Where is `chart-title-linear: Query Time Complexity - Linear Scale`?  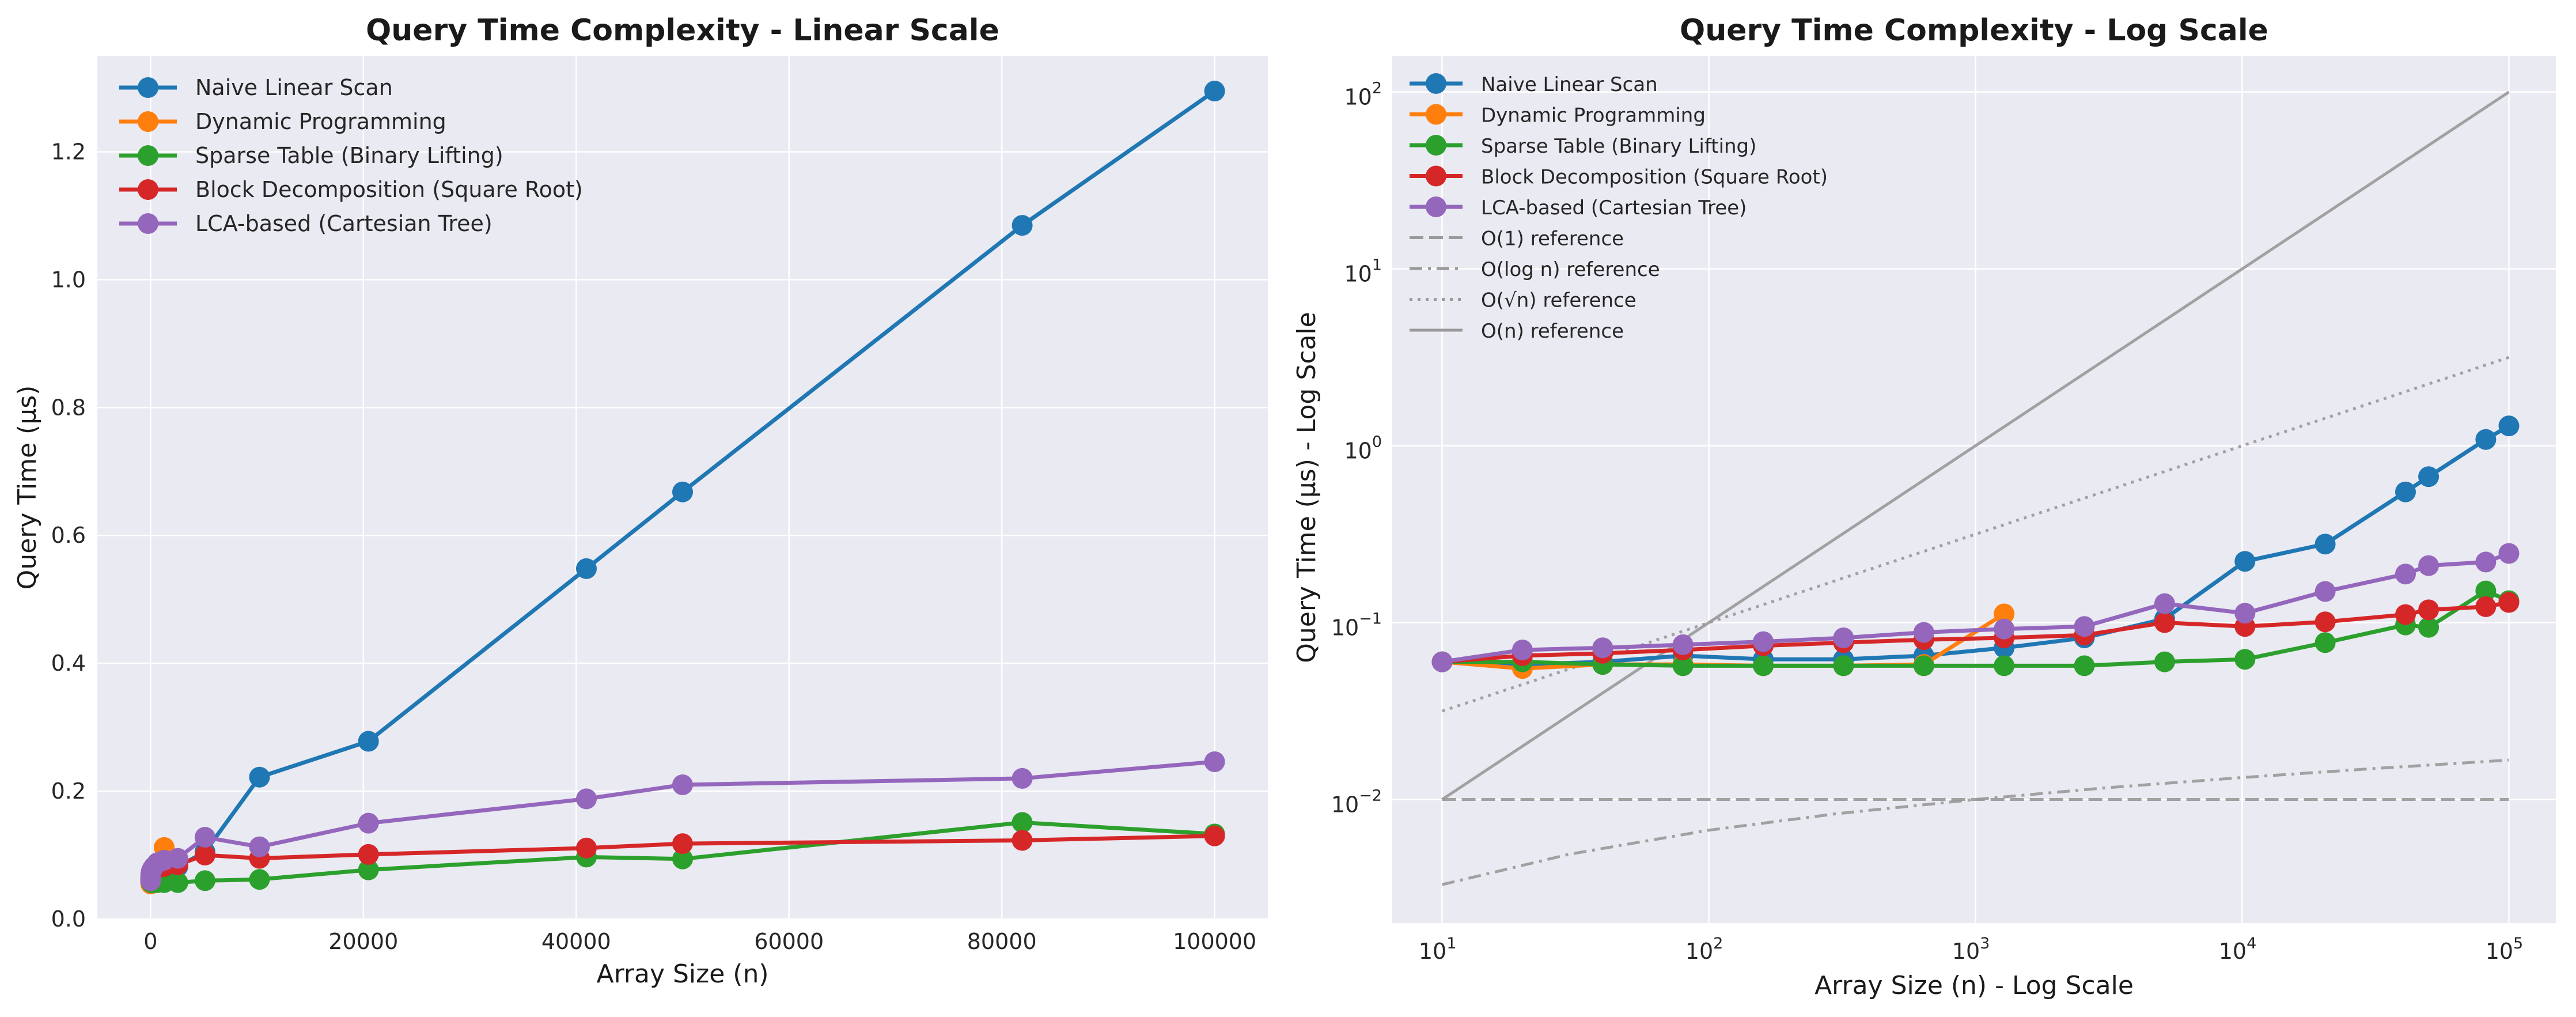
chart-title-linear: Query Time Complexity - Linear Scale is located at coordinates (683, 30).